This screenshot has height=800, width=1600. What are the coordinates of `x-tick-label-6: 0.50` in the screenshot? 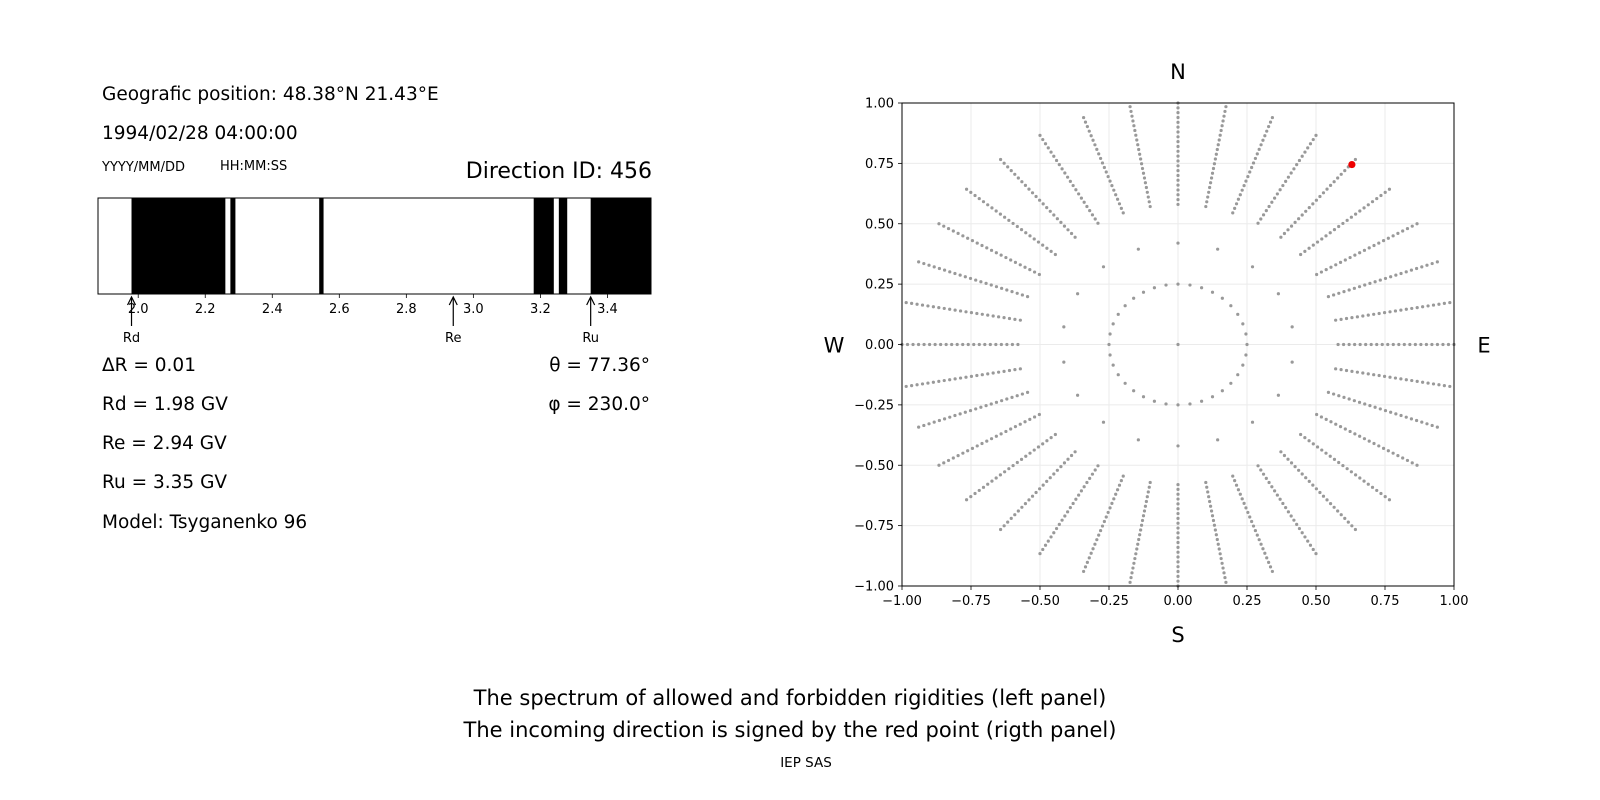 It's located at (1316, 601).